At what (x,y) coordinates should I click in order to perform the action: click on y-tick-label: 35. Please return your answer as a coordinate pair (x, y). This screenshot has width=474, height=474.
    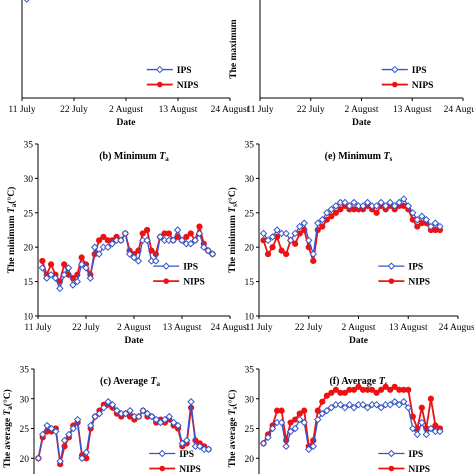
    Looking at the image, I should click on (250, 146).